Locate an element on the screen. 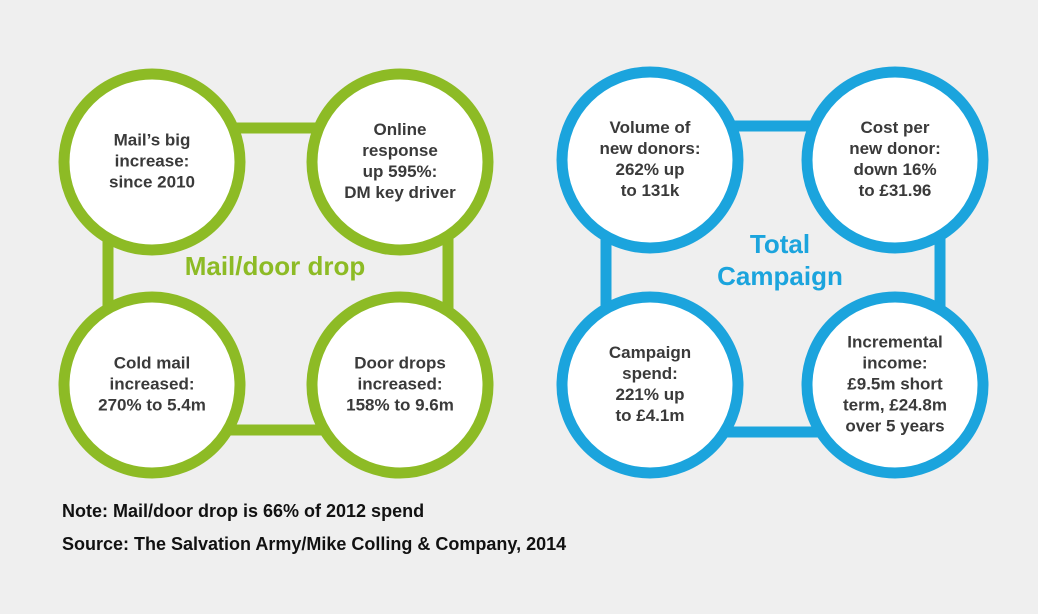  node-text: up 595%: is located at coordinates (400, 171).